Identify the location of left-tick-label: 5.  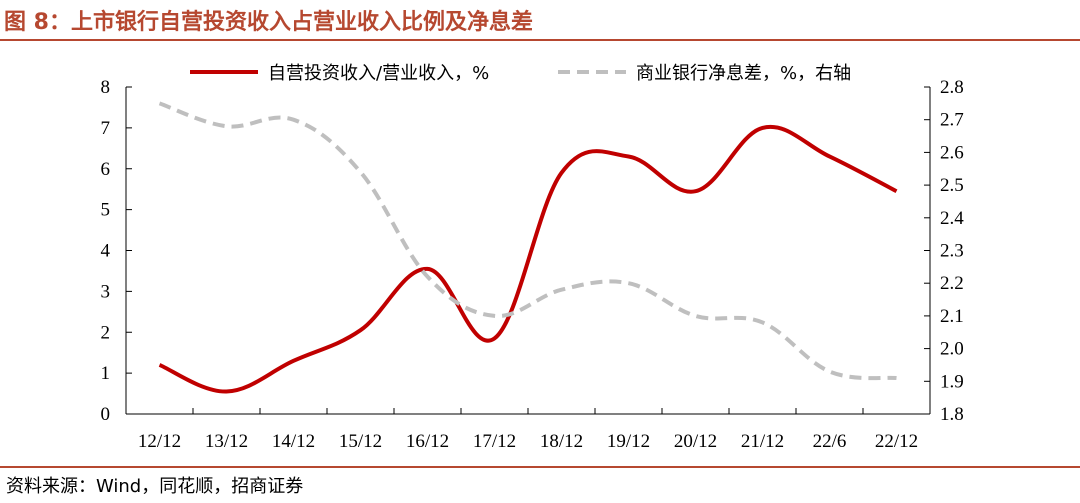
(106, 210).